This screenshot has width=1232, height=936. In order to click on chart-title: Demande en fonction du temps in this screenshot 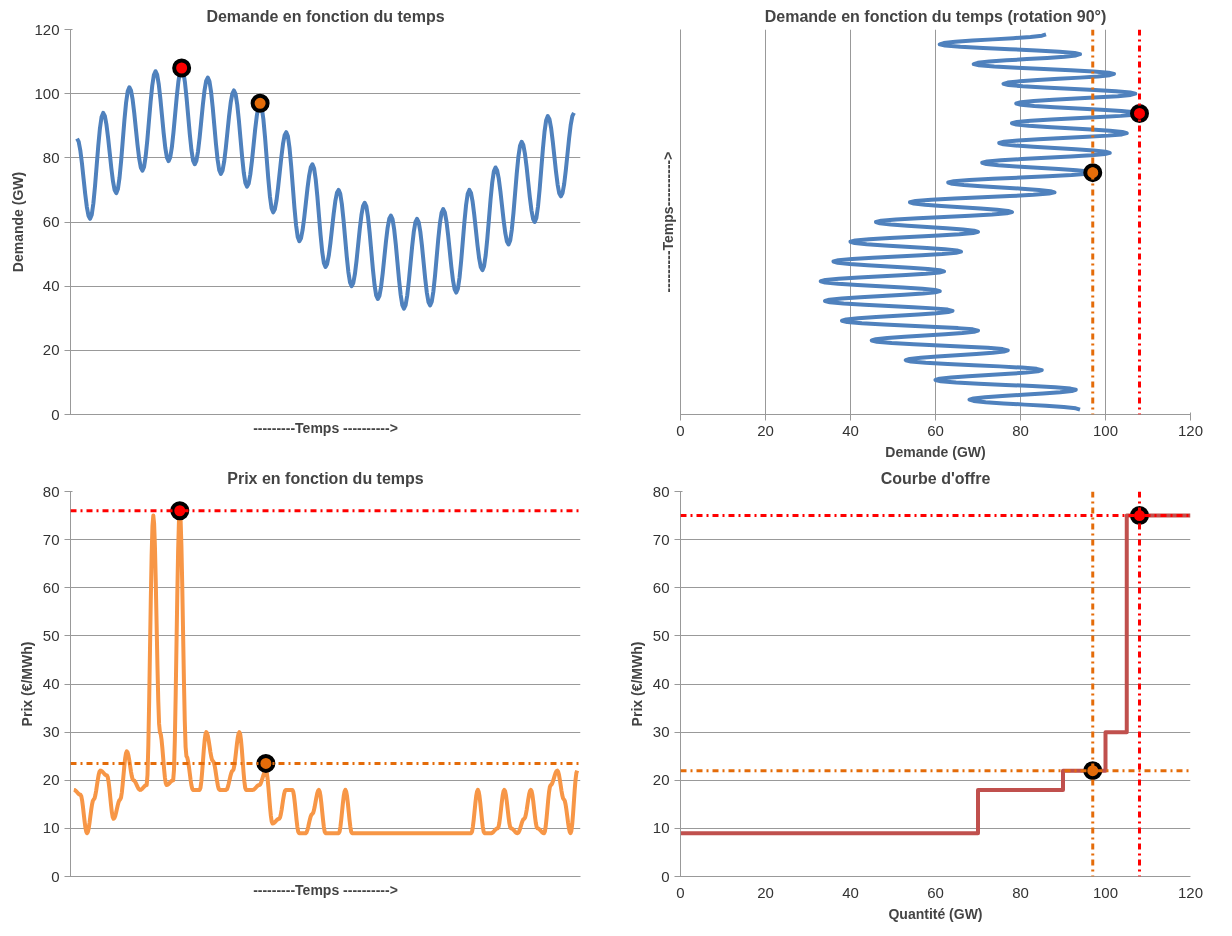, I will do `click(325, 16)`.